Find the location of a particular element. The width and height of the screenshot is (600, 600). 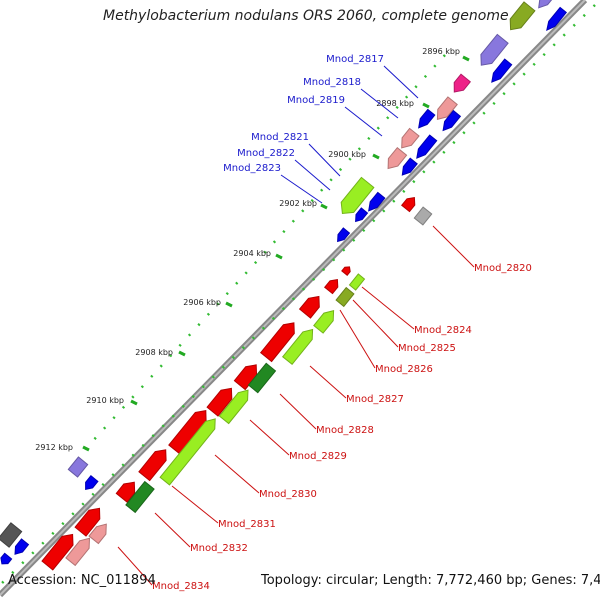

gene-label: Mnod_2822 is located at coordinates (266, 153).